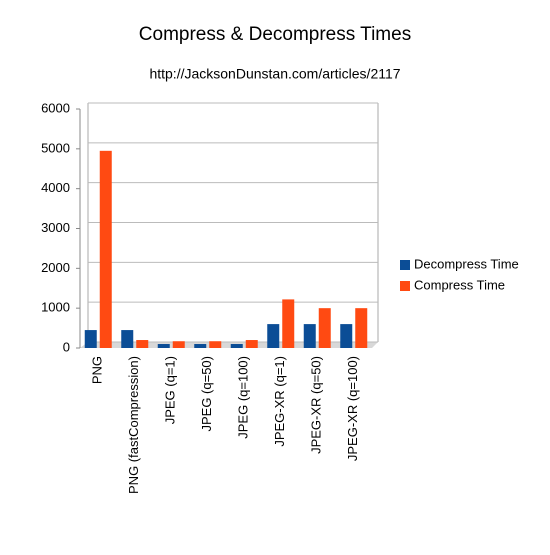  Describe the element at coordinates (279, 401) in the screenshot. I see `x-tick-label: JPEG-XR (q=1)` at that location.